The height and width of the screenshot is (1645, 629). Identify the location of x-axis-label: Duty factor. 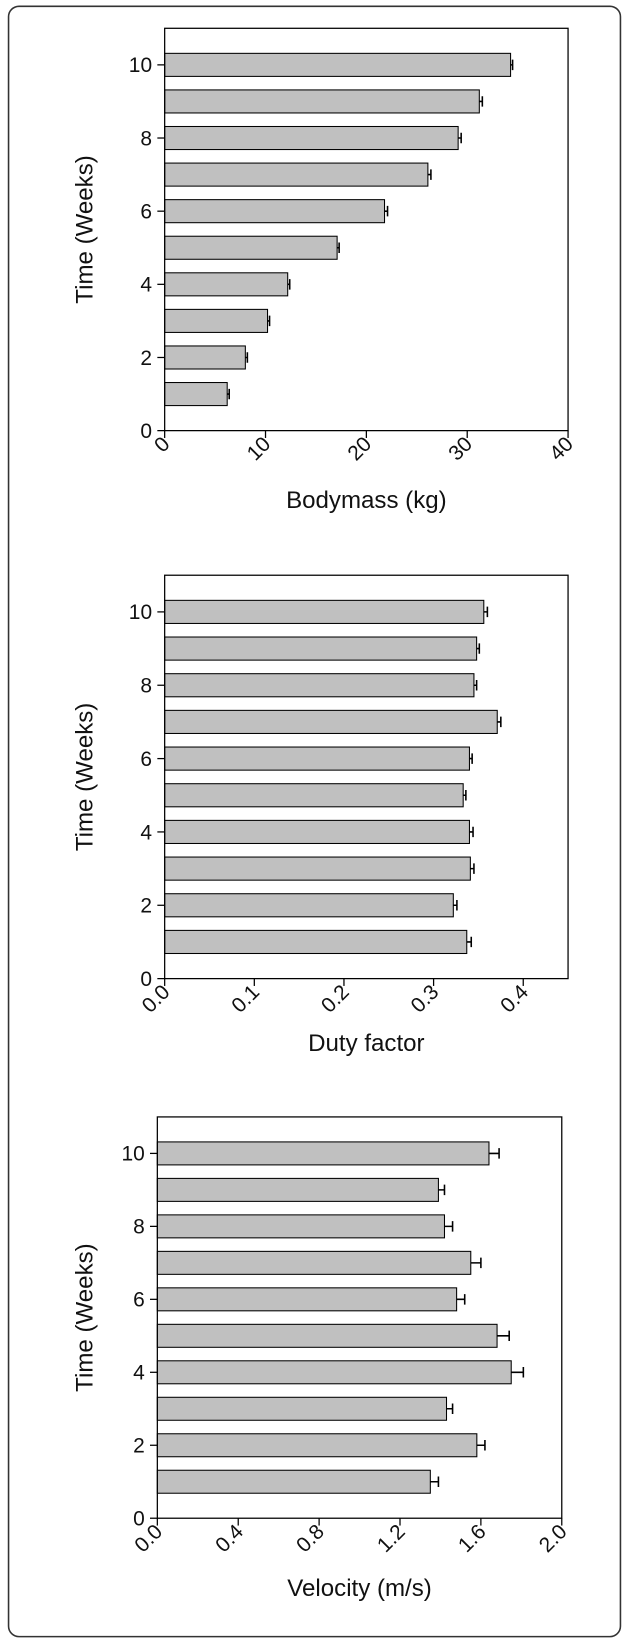
(366, 1043).